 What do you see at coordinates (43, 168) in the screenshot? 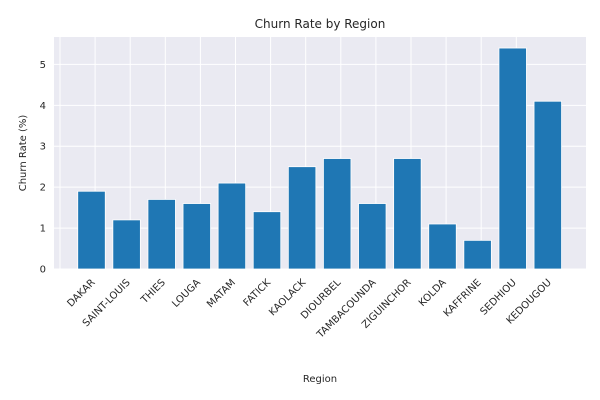
I see `y-tick-labels: 0 1 2 3 4 5` at bounding box center [43, 168].